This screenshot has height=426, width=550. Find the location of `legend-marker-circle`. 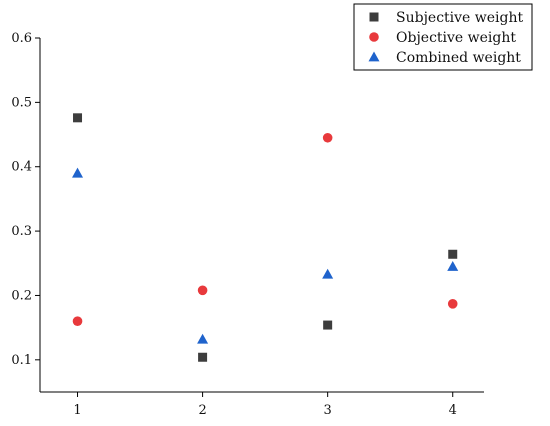

legend-marker-circle is located at coordinates (374, 37).